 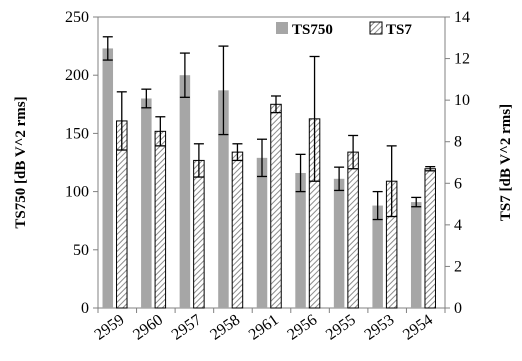 What do you see at coordinates (225, 327) in the screenshot?
I see `x-axis-tick-label-2958: 2958` at bounding box center [225, 327].